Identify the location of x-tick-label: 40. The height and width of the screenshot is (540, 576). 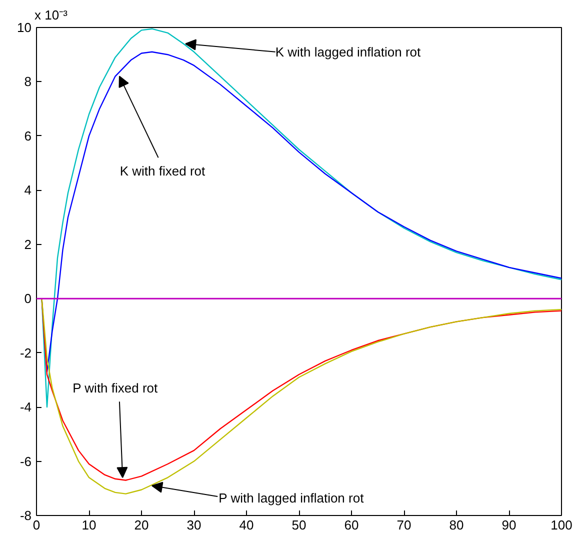
(246, 525).